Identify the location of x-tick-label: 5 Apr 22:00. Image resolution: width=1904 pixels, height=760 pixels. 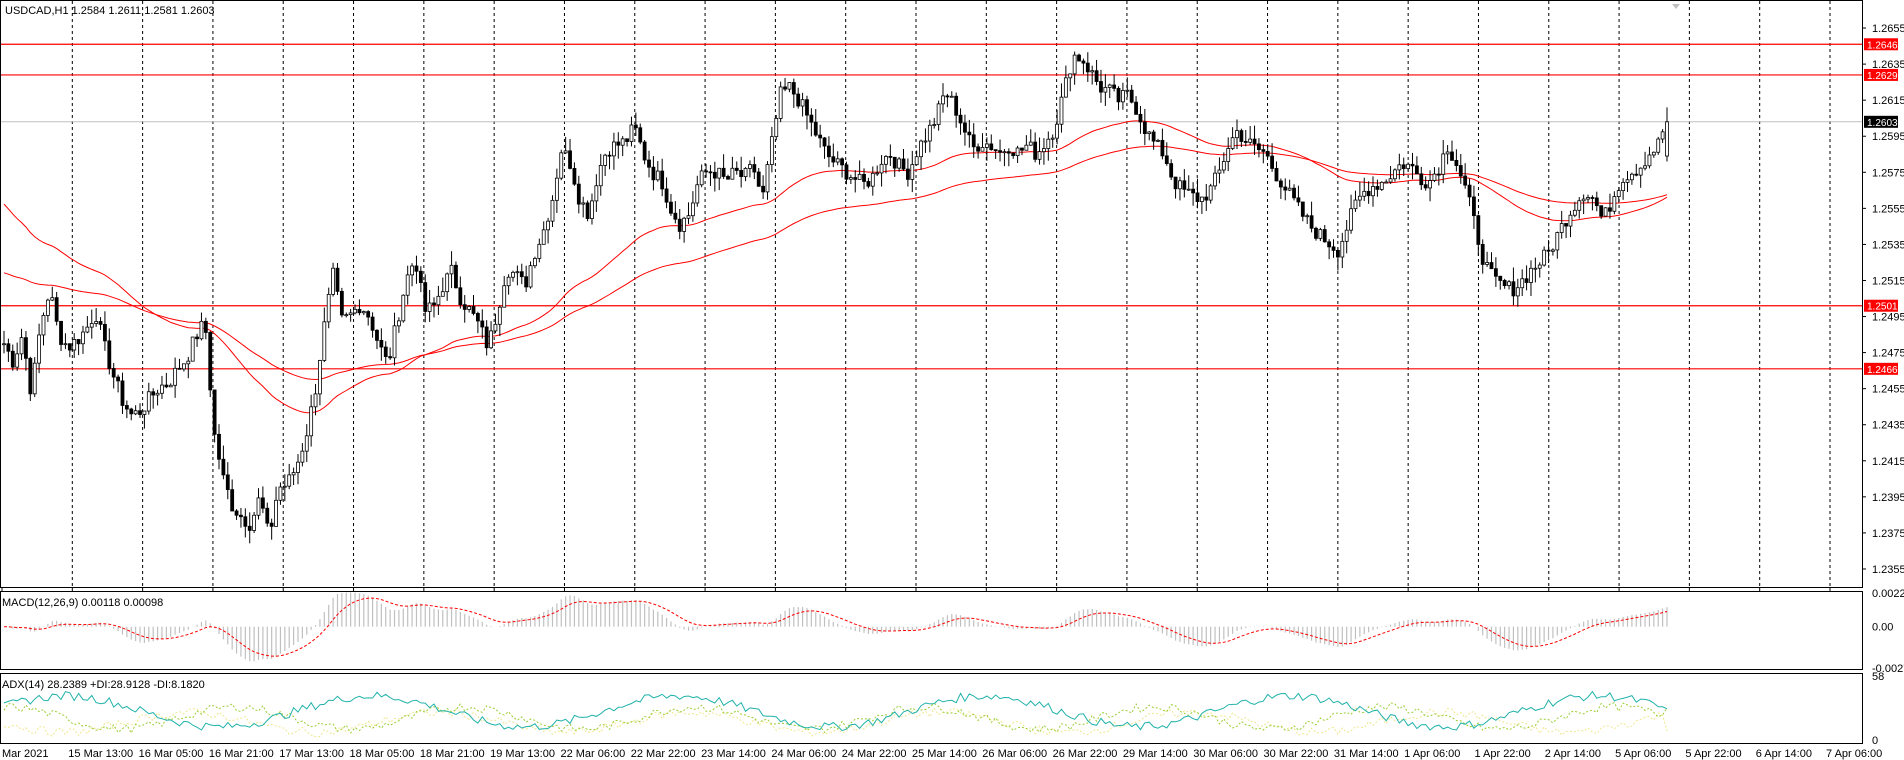
(1713, 754).